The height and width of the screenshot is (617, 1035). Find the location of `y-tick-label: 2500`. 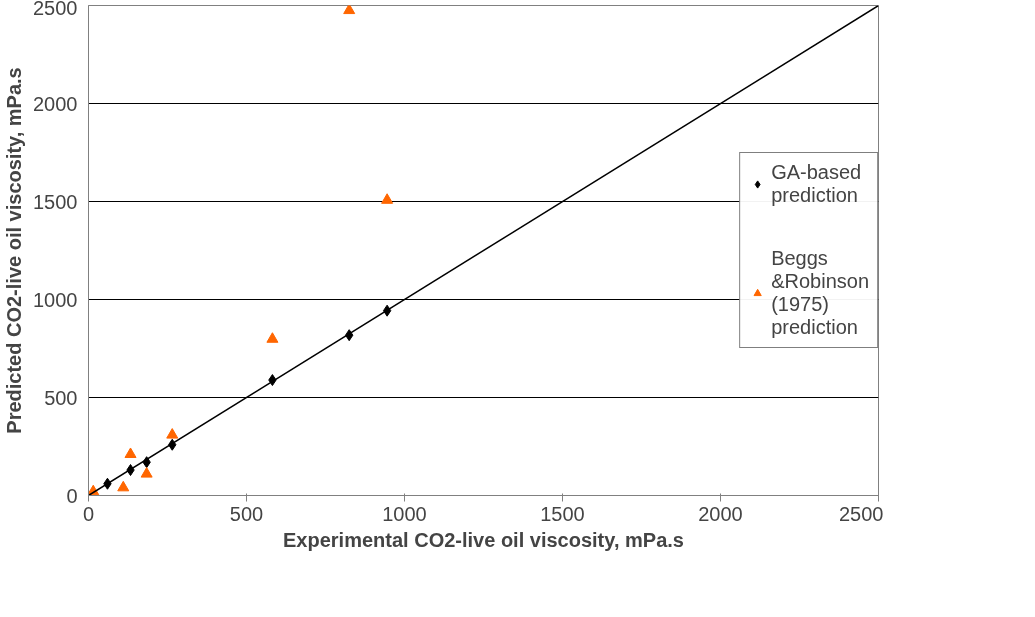

y-tick-label: 2500 is located at coordinates (55, 9).